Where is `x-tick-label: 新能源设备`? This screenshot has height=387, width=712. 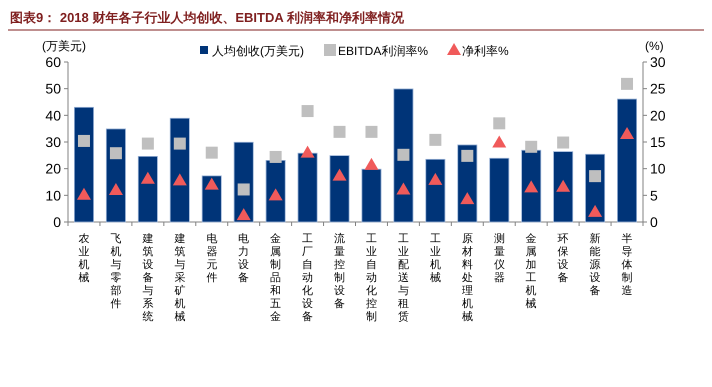
x-tick-label: 新能源设备 is located at coordinates (595, 264).